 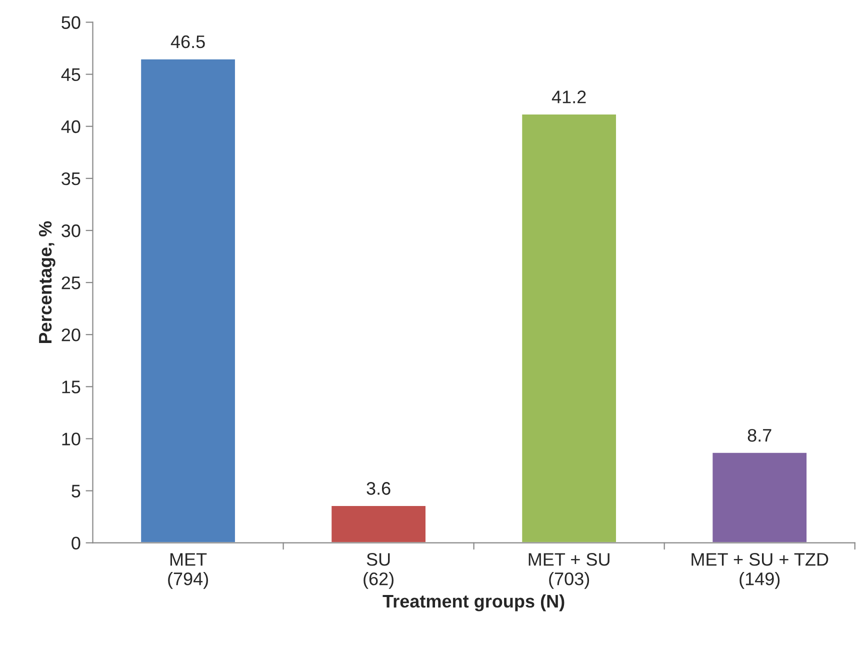 What do you see at coordinates (71, 283) in the screenshot?
I see `y-tick-label: 25` at bounding box center [71, 283].